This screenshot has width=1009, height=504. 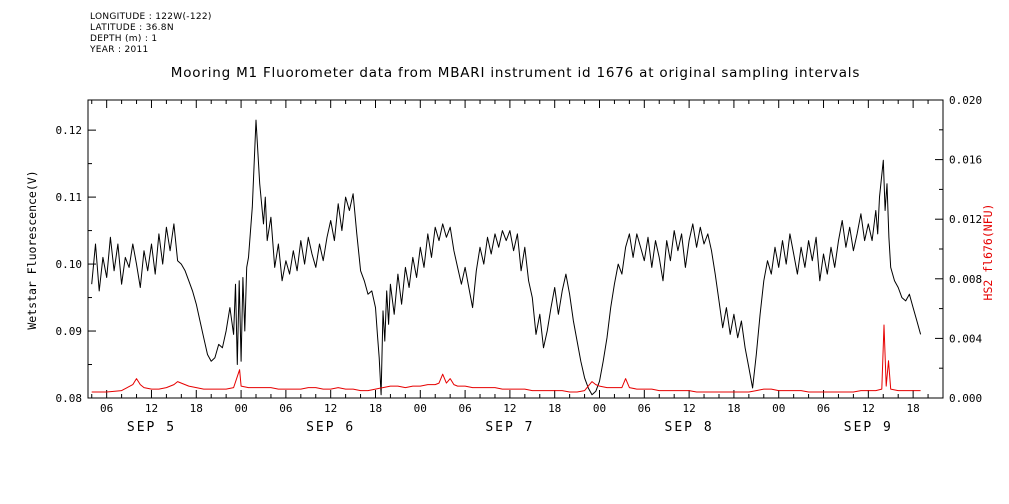 I want to click on right-axis-label: HS2 fl676(NFU), so click(x=988, y=252).